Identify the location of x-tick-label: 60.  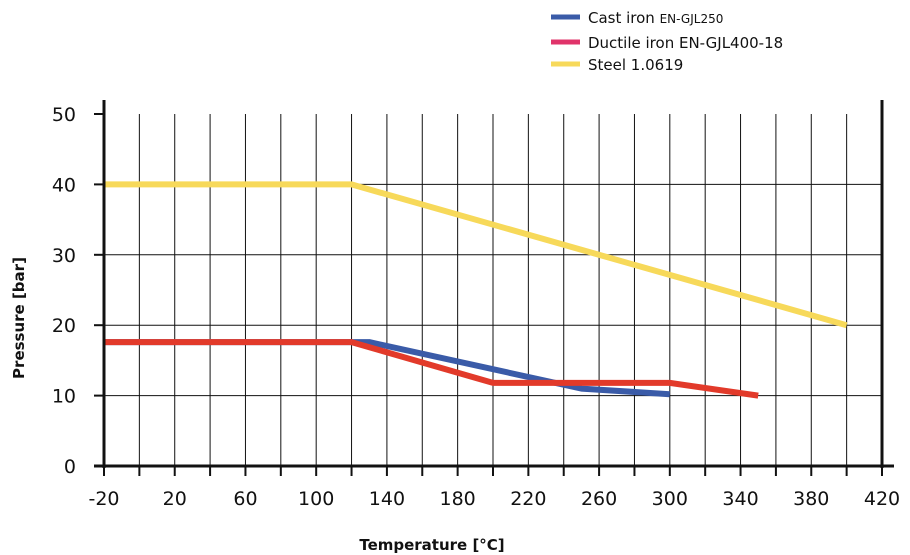
(245, 499).